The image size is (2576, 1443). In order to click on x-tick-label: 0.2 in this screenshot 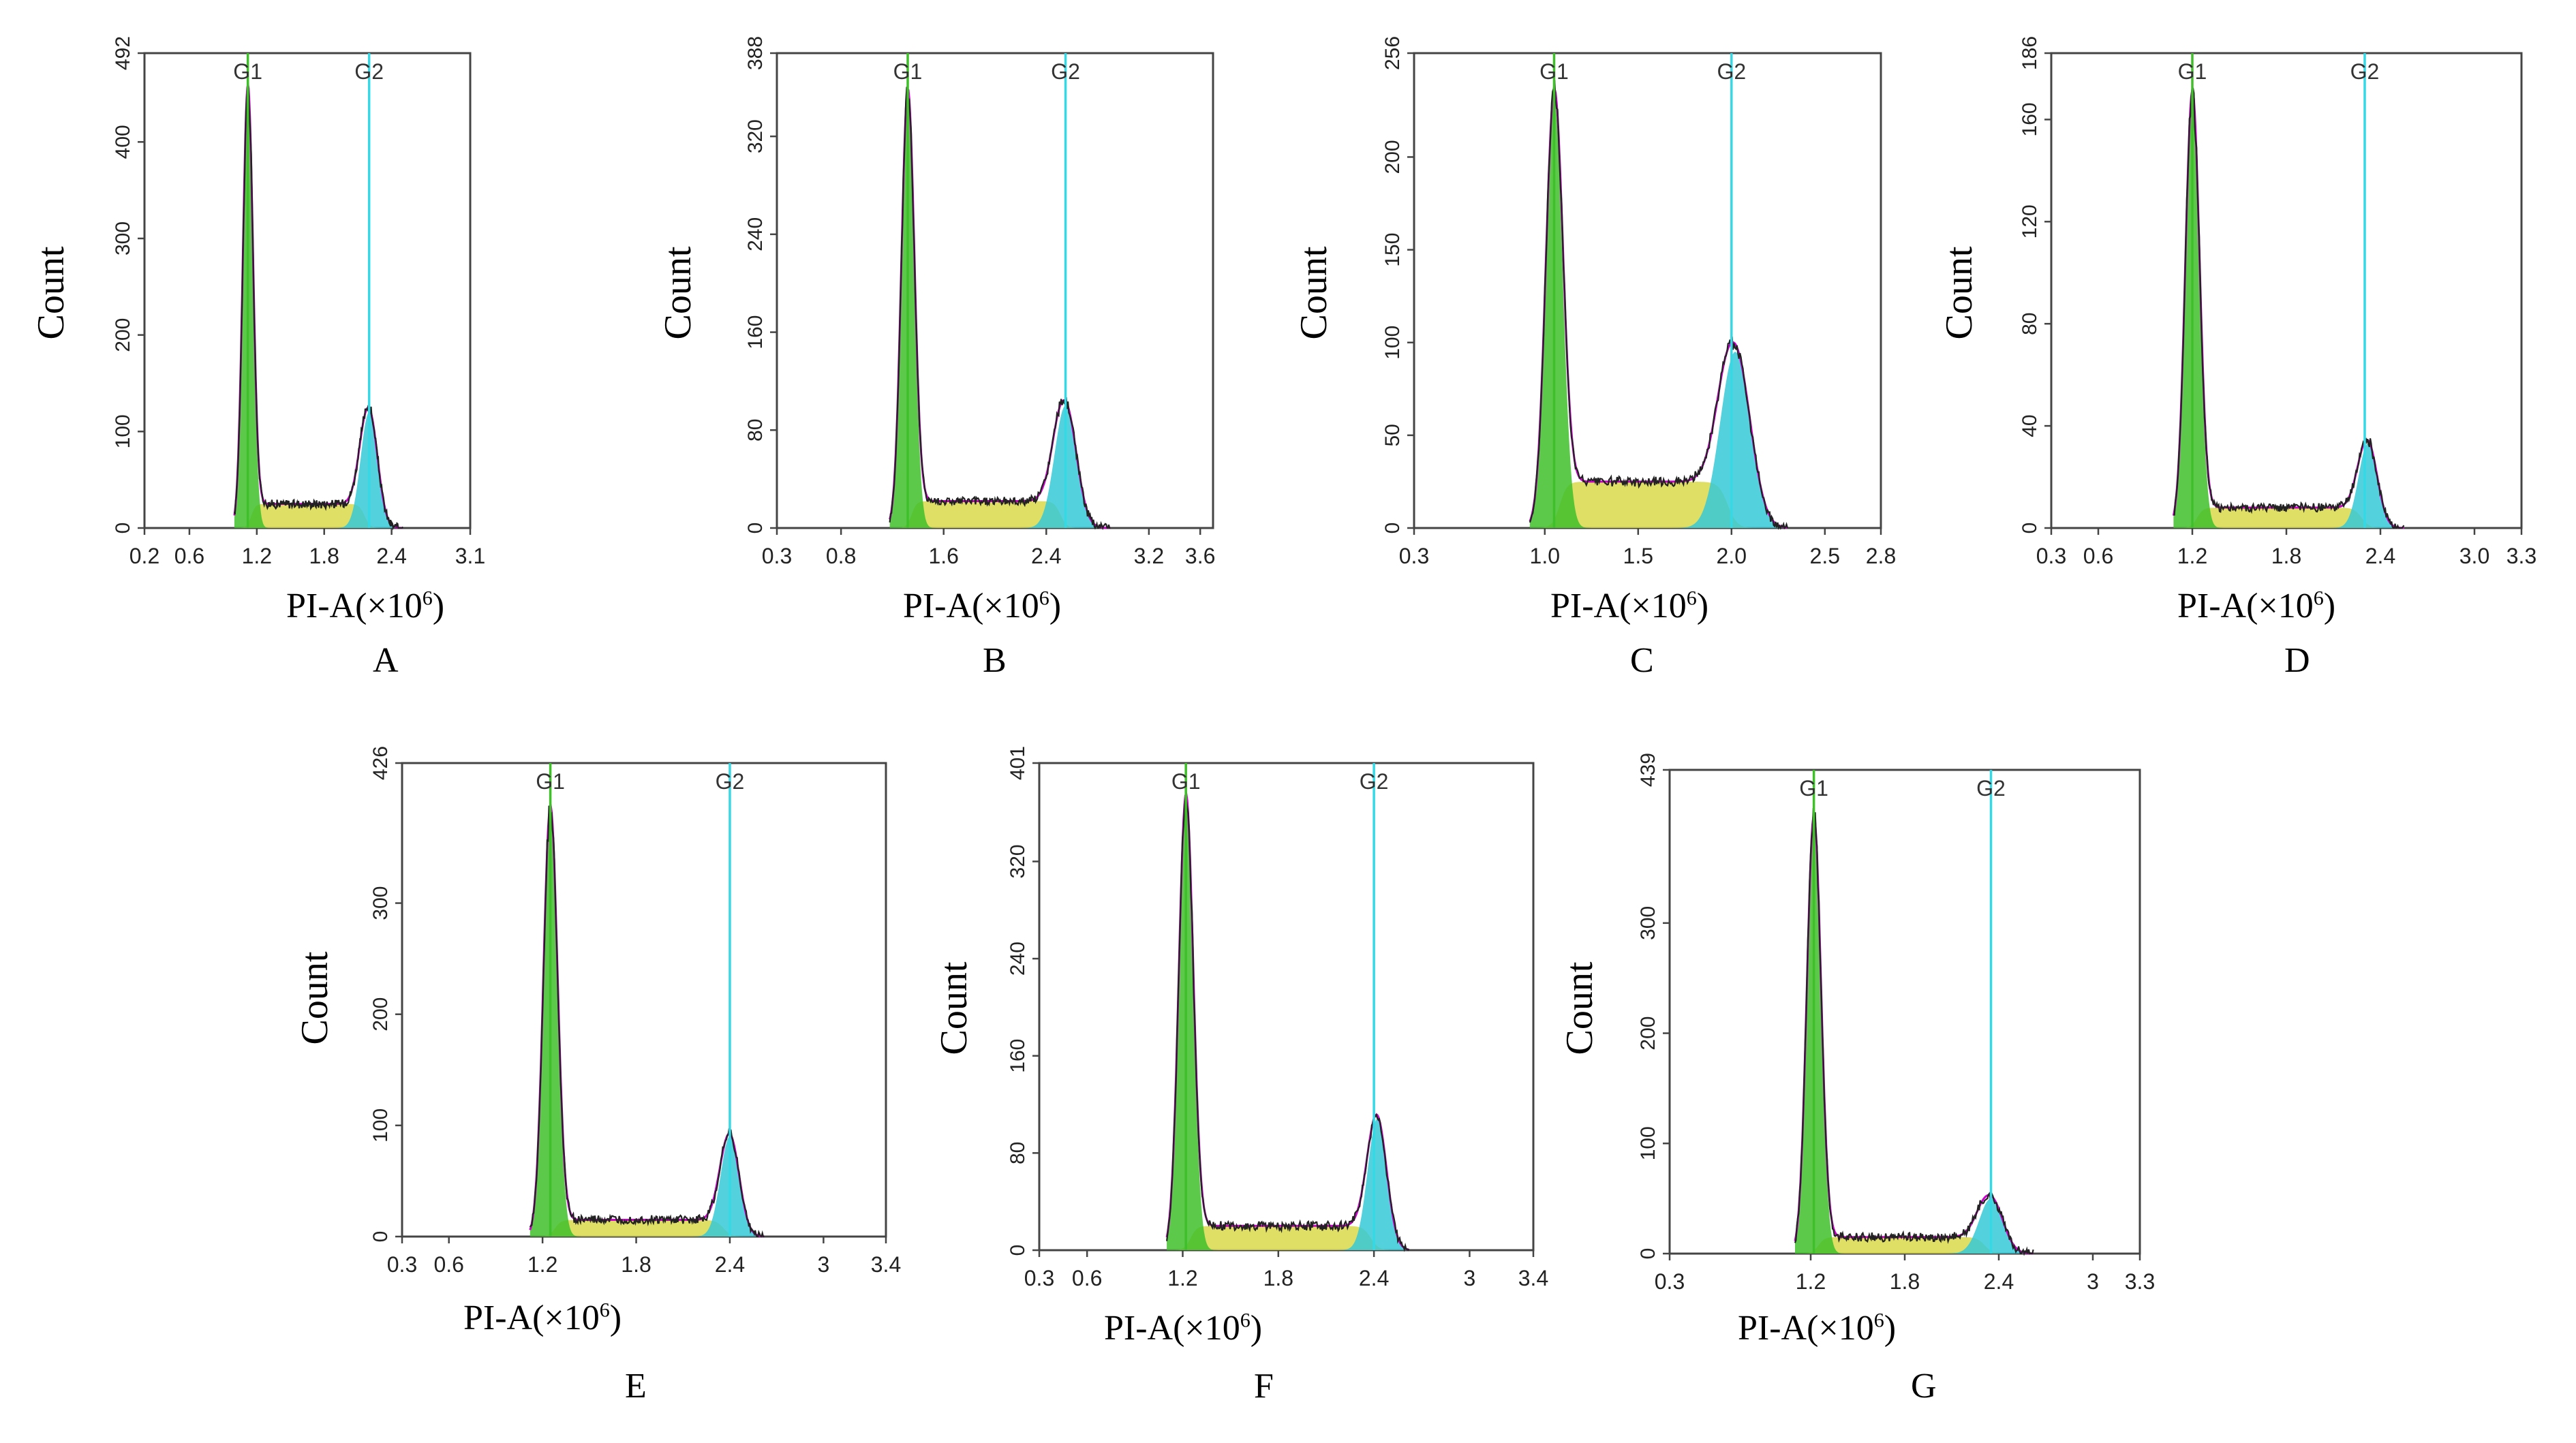, I will do `click(144, 556)`.